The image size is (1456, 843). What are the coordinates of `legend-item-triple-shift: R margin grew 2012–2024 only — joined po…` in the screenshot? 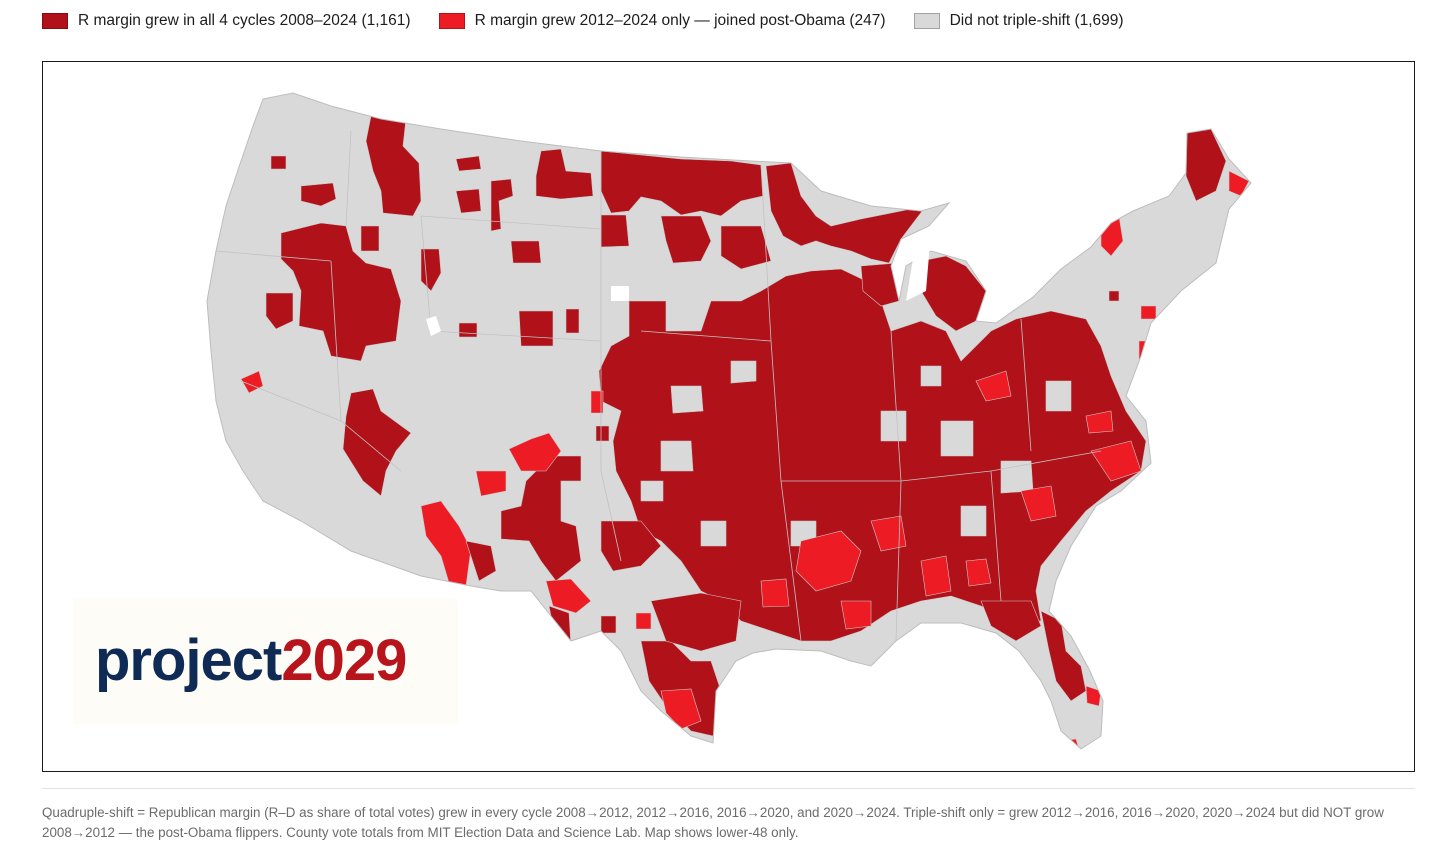 It's located at (662, 21).